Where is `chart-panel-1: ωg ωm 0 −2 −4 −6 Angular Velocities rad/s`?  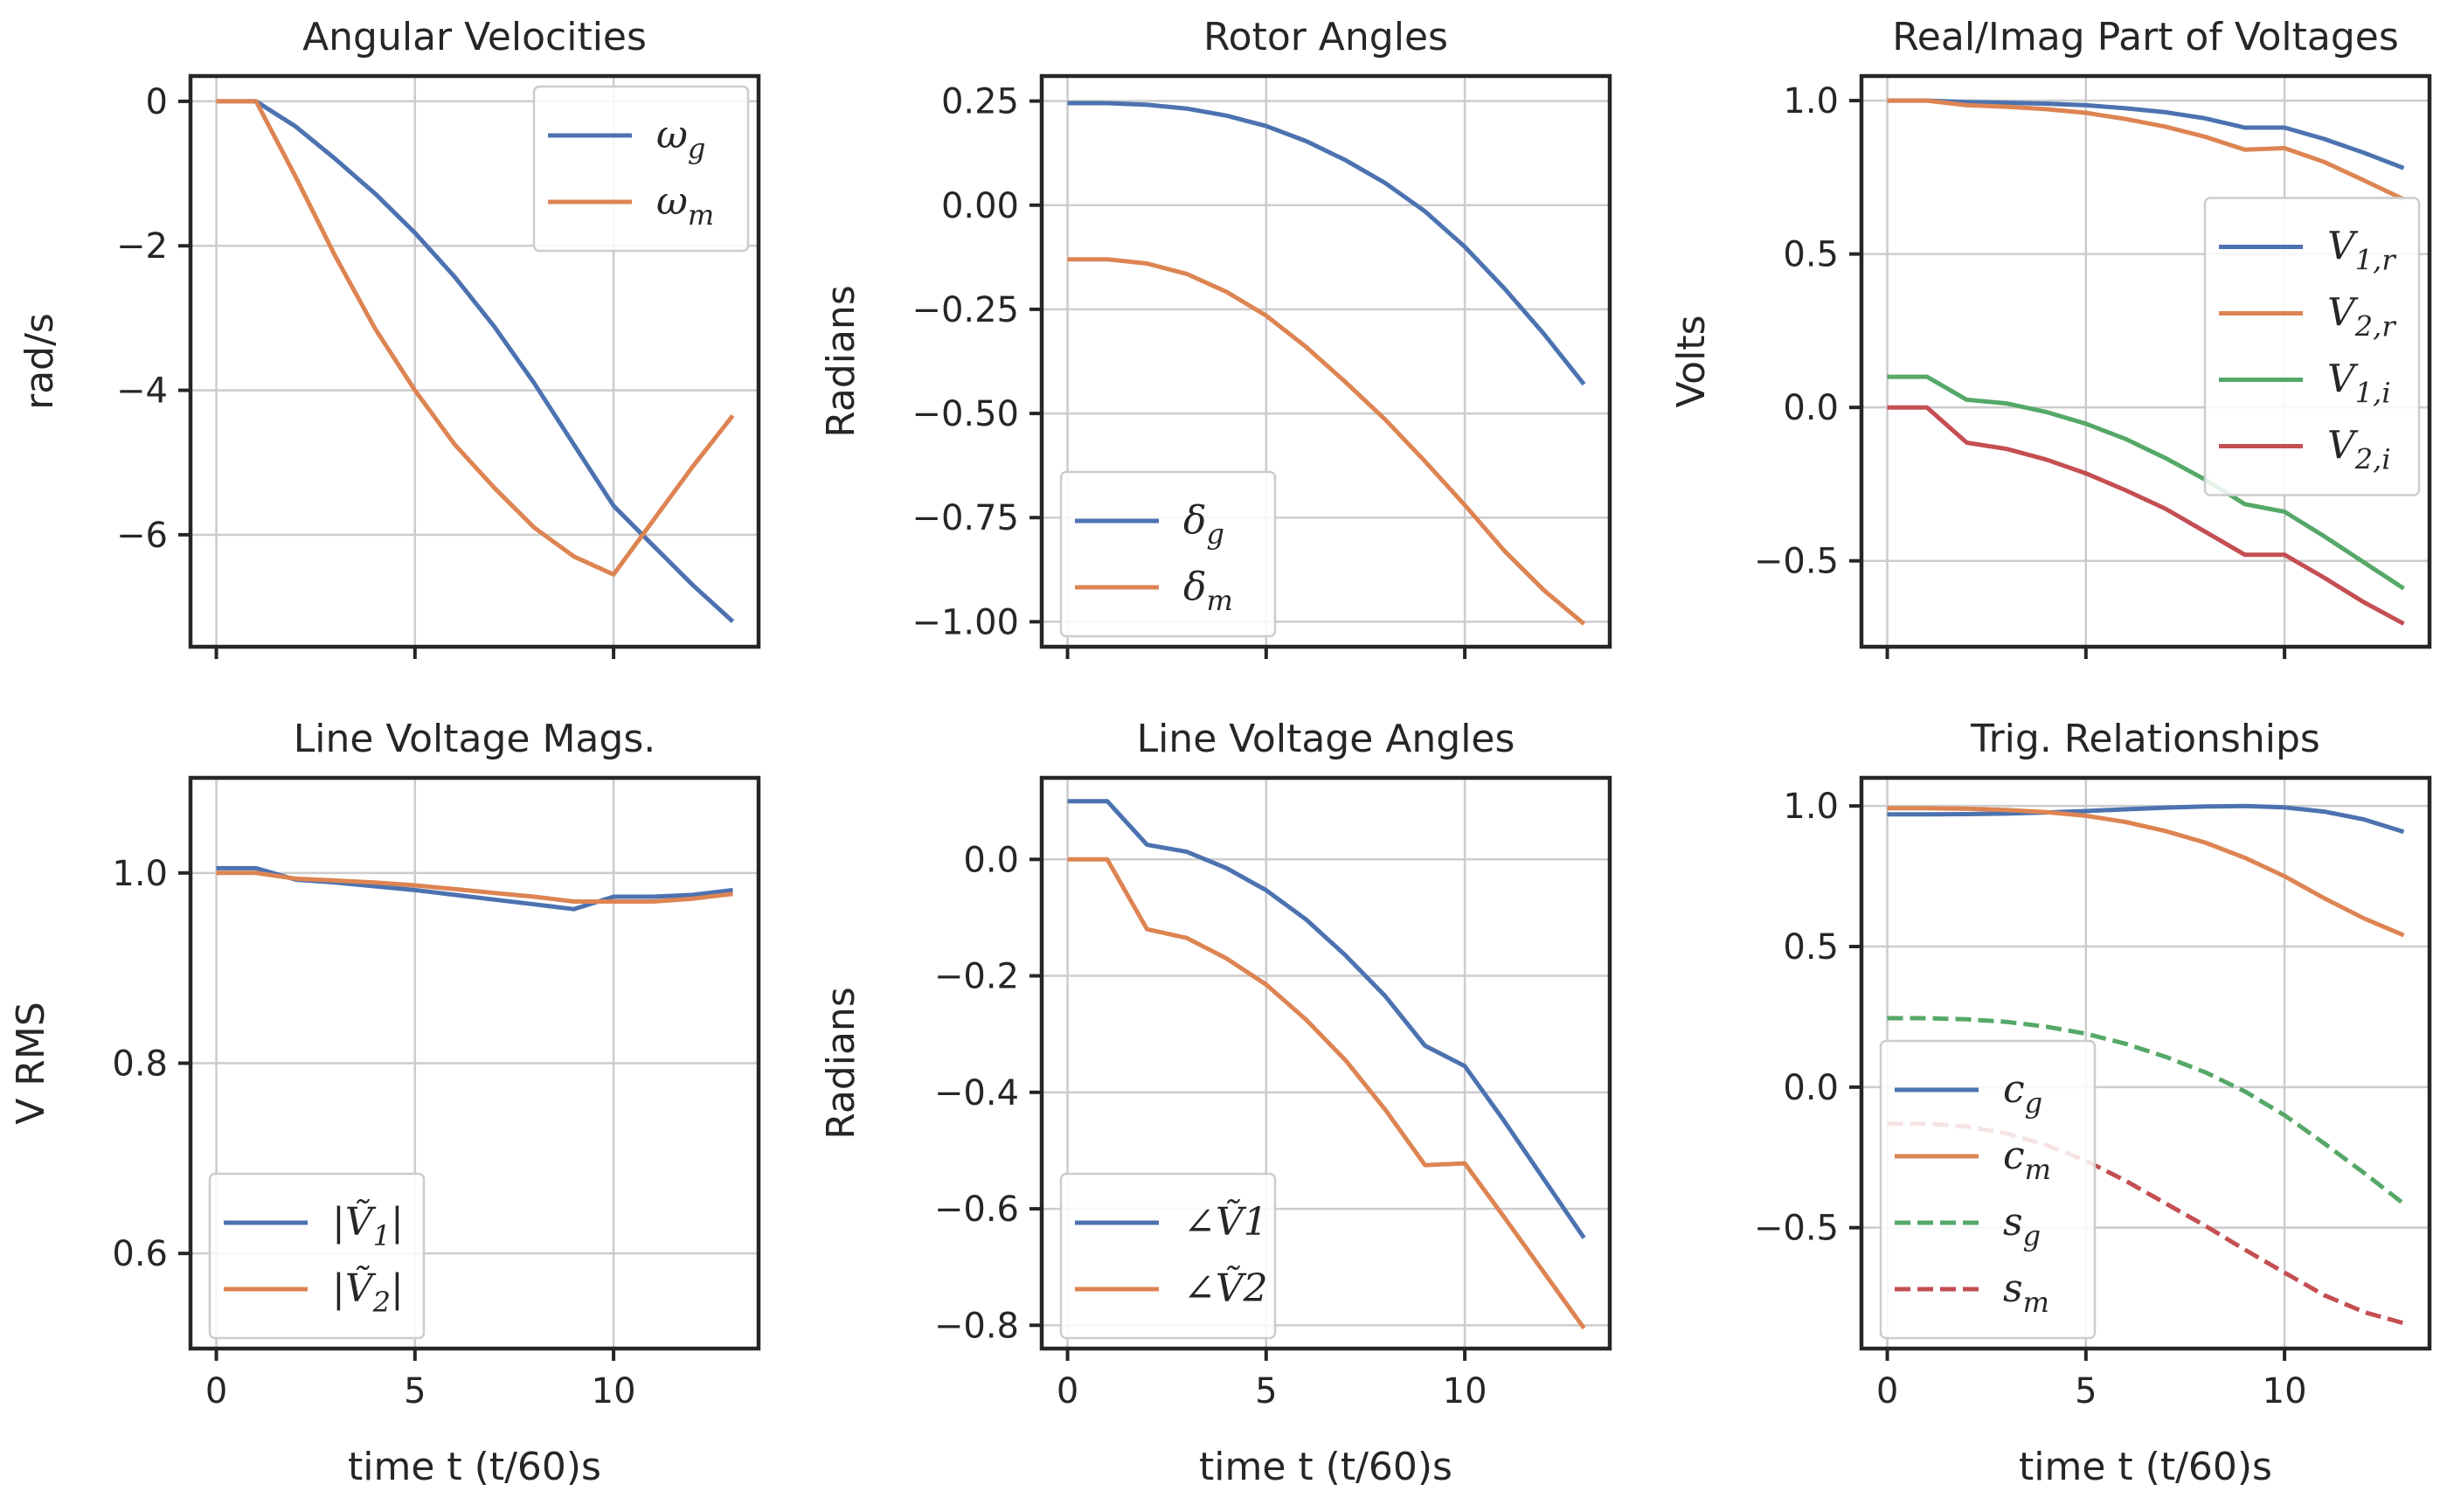
chart-panel-1: ωg ωm 0 −2 −4 −6 Angular Velocities rad/s is located at coordinates (389, 337).